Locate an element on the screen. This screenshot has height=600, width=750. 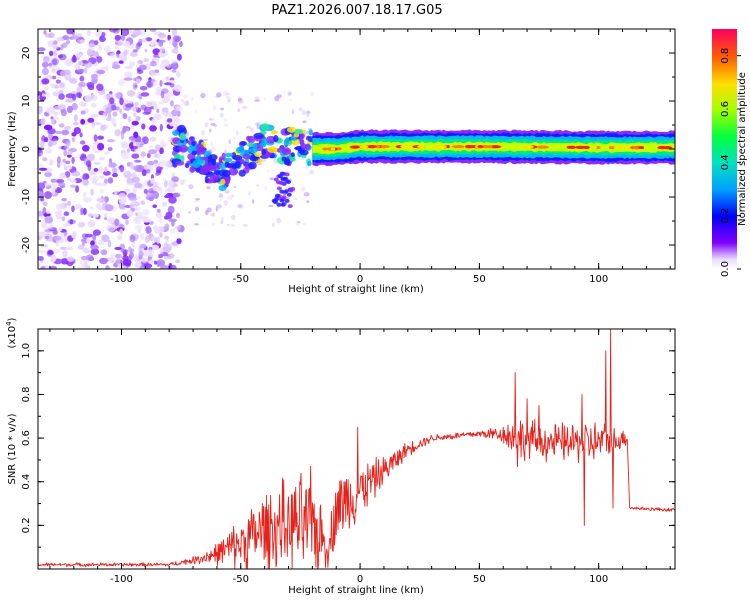
x-tick-label: -100 is located at coordinates (121, 579).